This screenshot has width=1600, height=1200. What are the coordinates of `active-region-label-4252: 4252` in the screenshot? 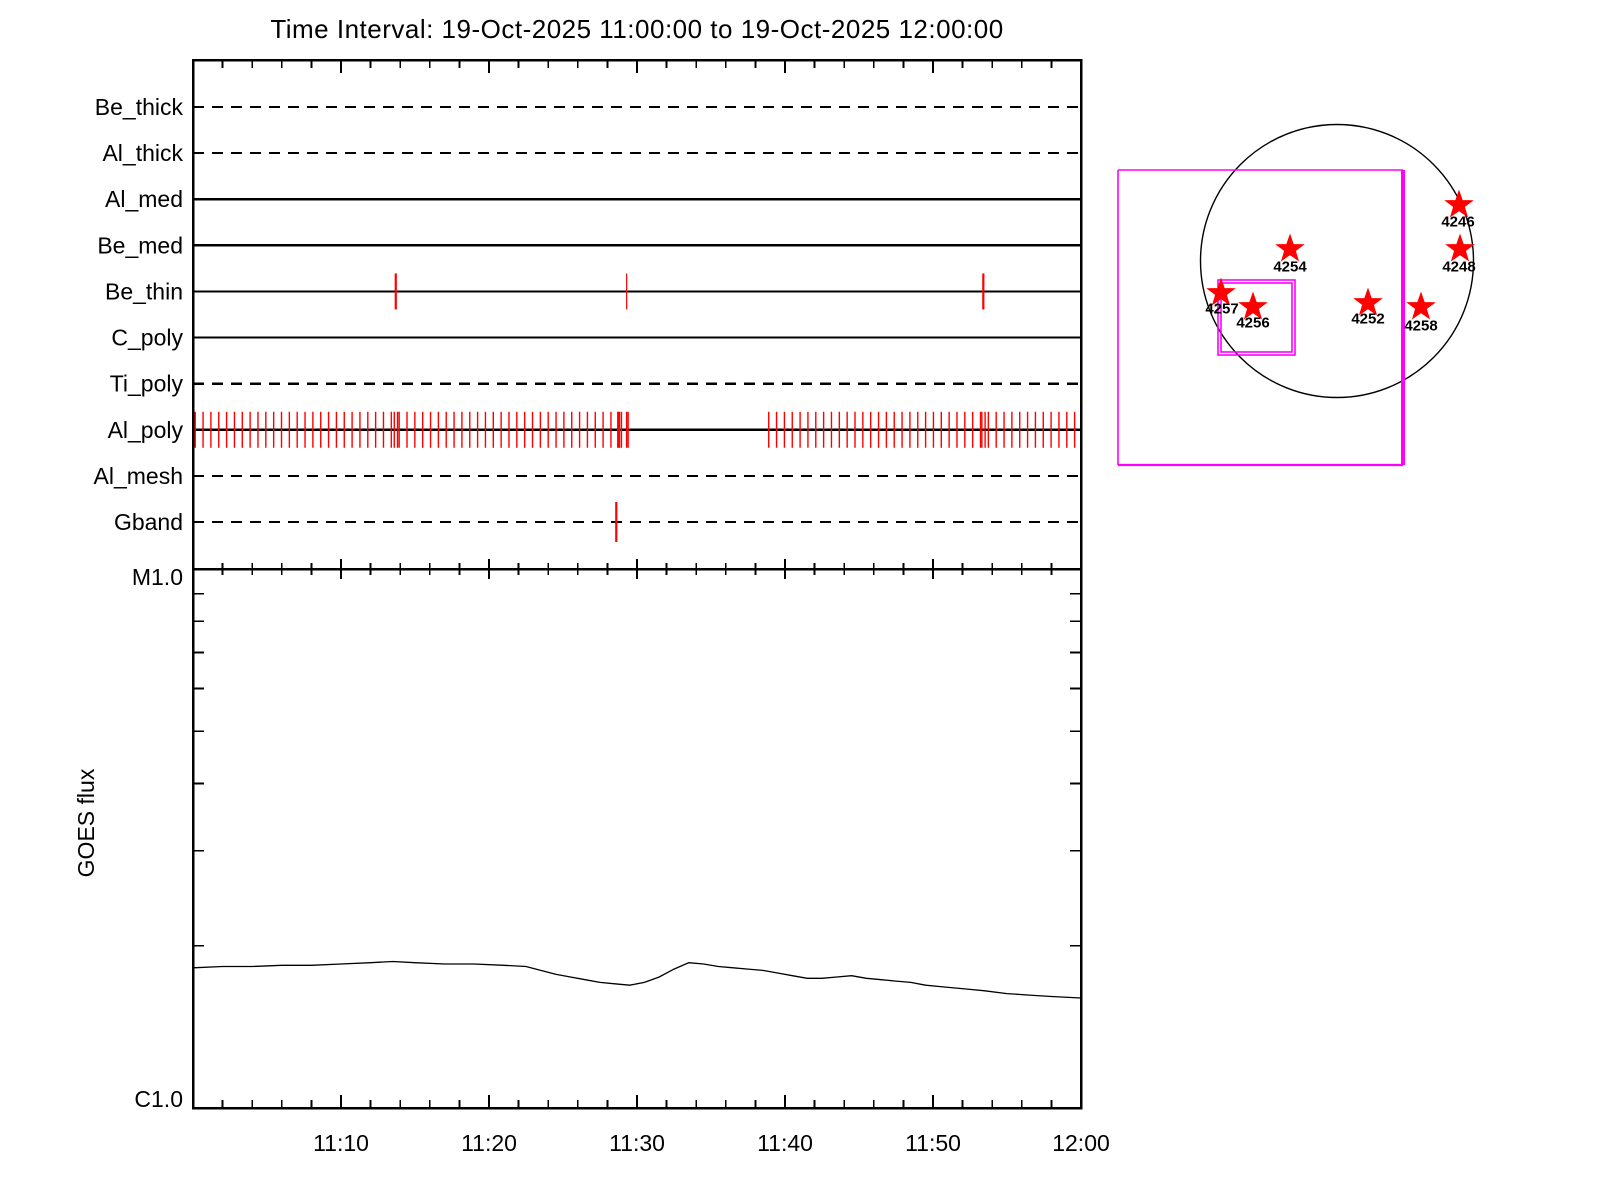 It's located at (1367, 319).